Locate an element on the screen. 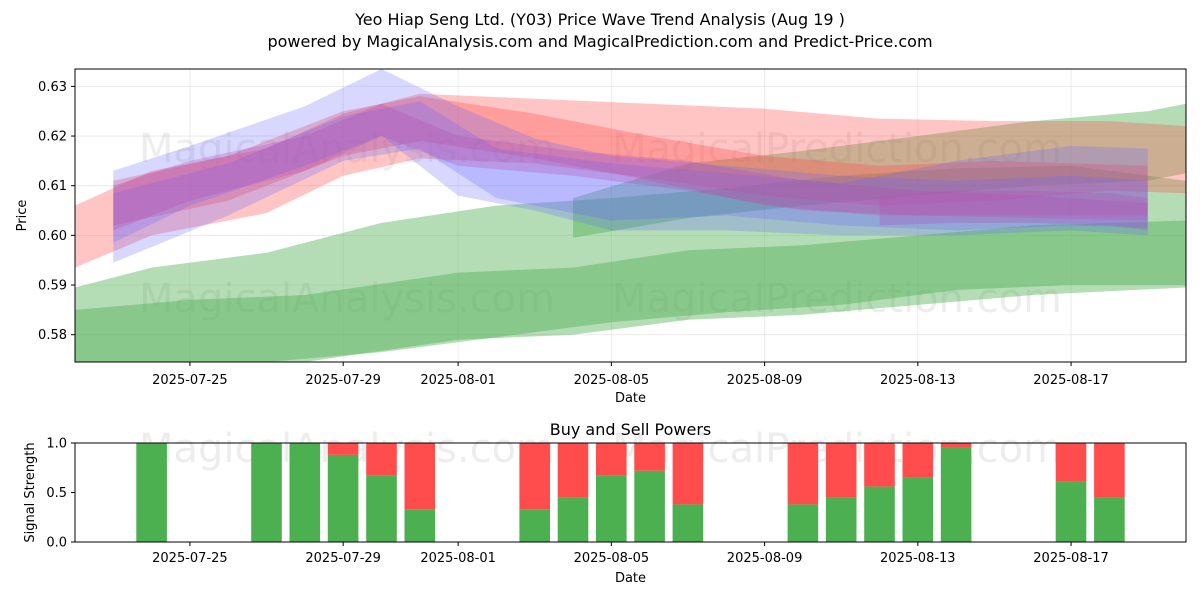 This screenshot has width=1200, height=600. signal-y-tick-label: 1.0 is located at coordinates (56, 444).